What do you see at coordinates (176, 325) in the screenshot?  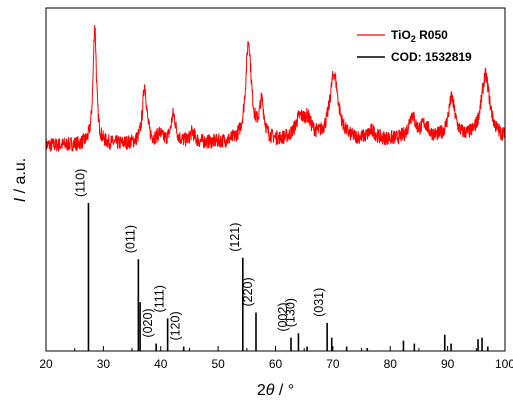 I see `peak-label: (120)` at bounding box center [176, 325].